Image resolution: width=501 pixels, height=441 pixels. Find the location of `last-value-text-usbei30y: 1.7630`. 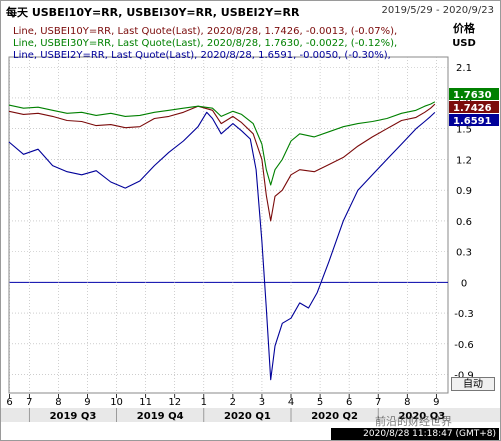

last-value-text-usbei30y: 1.7630 is located at coordinates (472, 95).